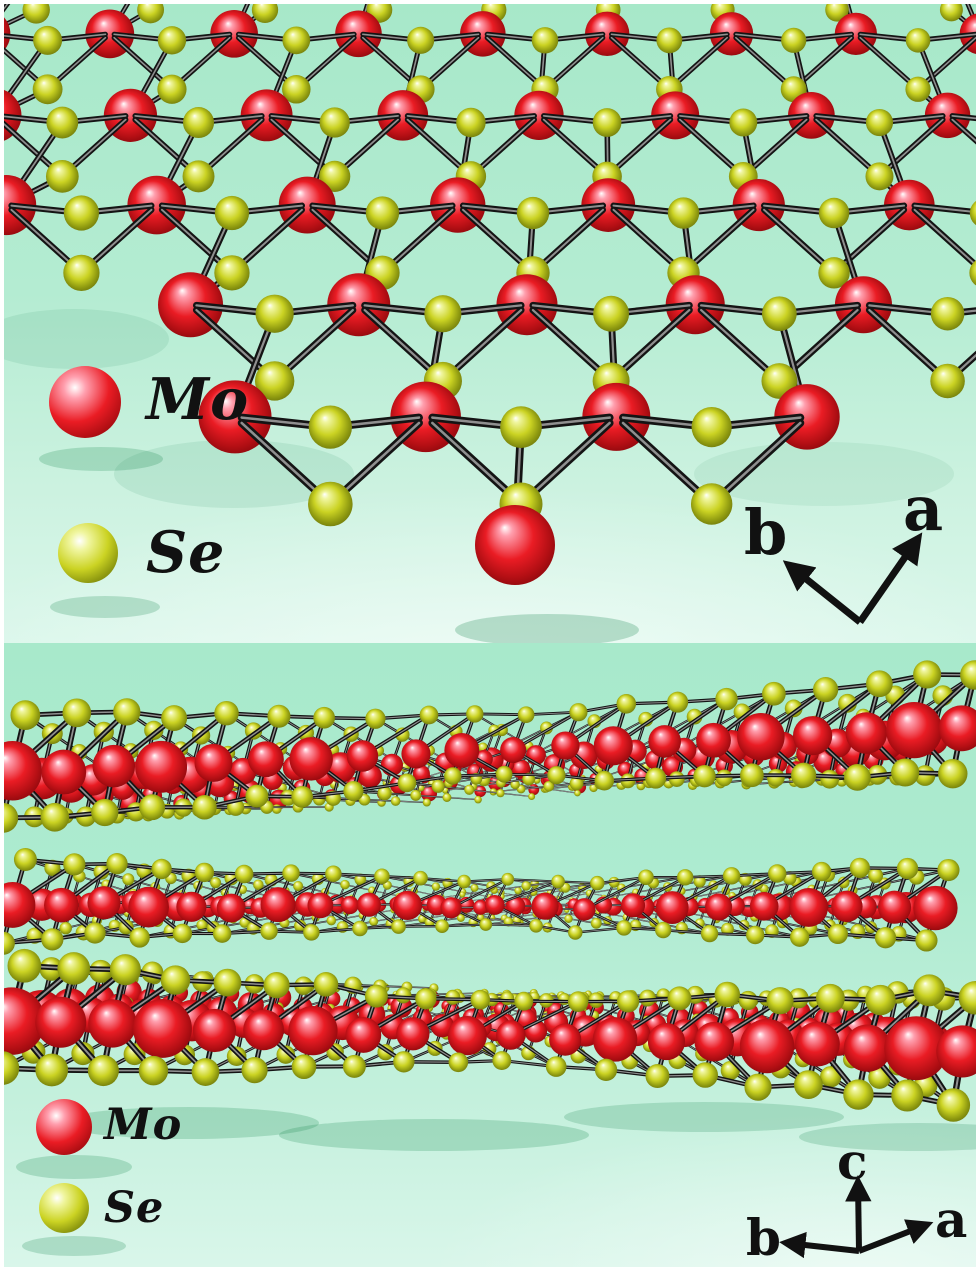 This screenshot has width=980, height=1271. What do you see at coordinates (852, 1161) in the screenshot?
I see `axis-c-label: c` at bounding box center [852, 1161].